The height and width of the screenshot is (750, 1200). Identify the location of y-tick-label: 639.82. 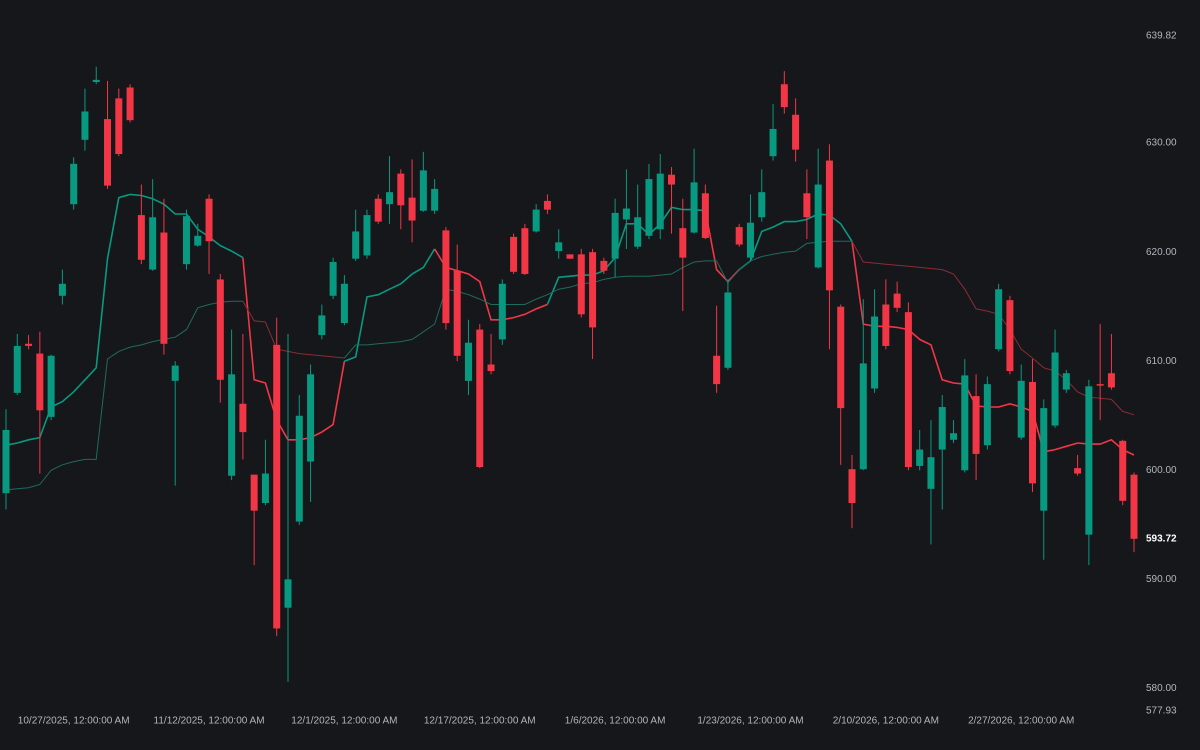
(1161, 36).